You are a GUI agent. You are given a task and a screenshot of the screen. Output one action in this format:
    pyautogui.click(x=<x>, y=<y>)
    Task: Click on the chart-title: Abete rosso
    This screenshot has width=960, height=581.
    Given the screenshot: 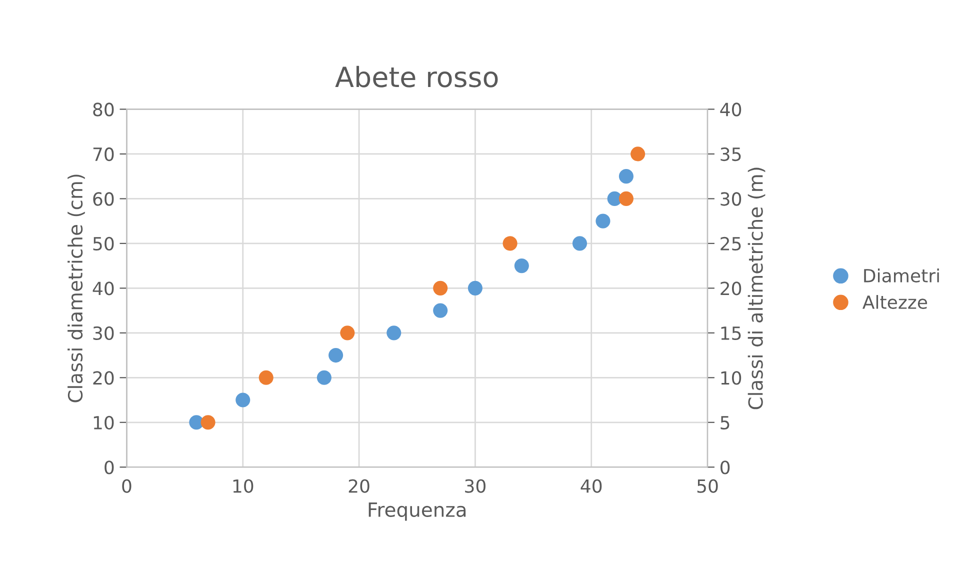 What is the action you would take?
    pyautogui.click(x=416, y=77)
    